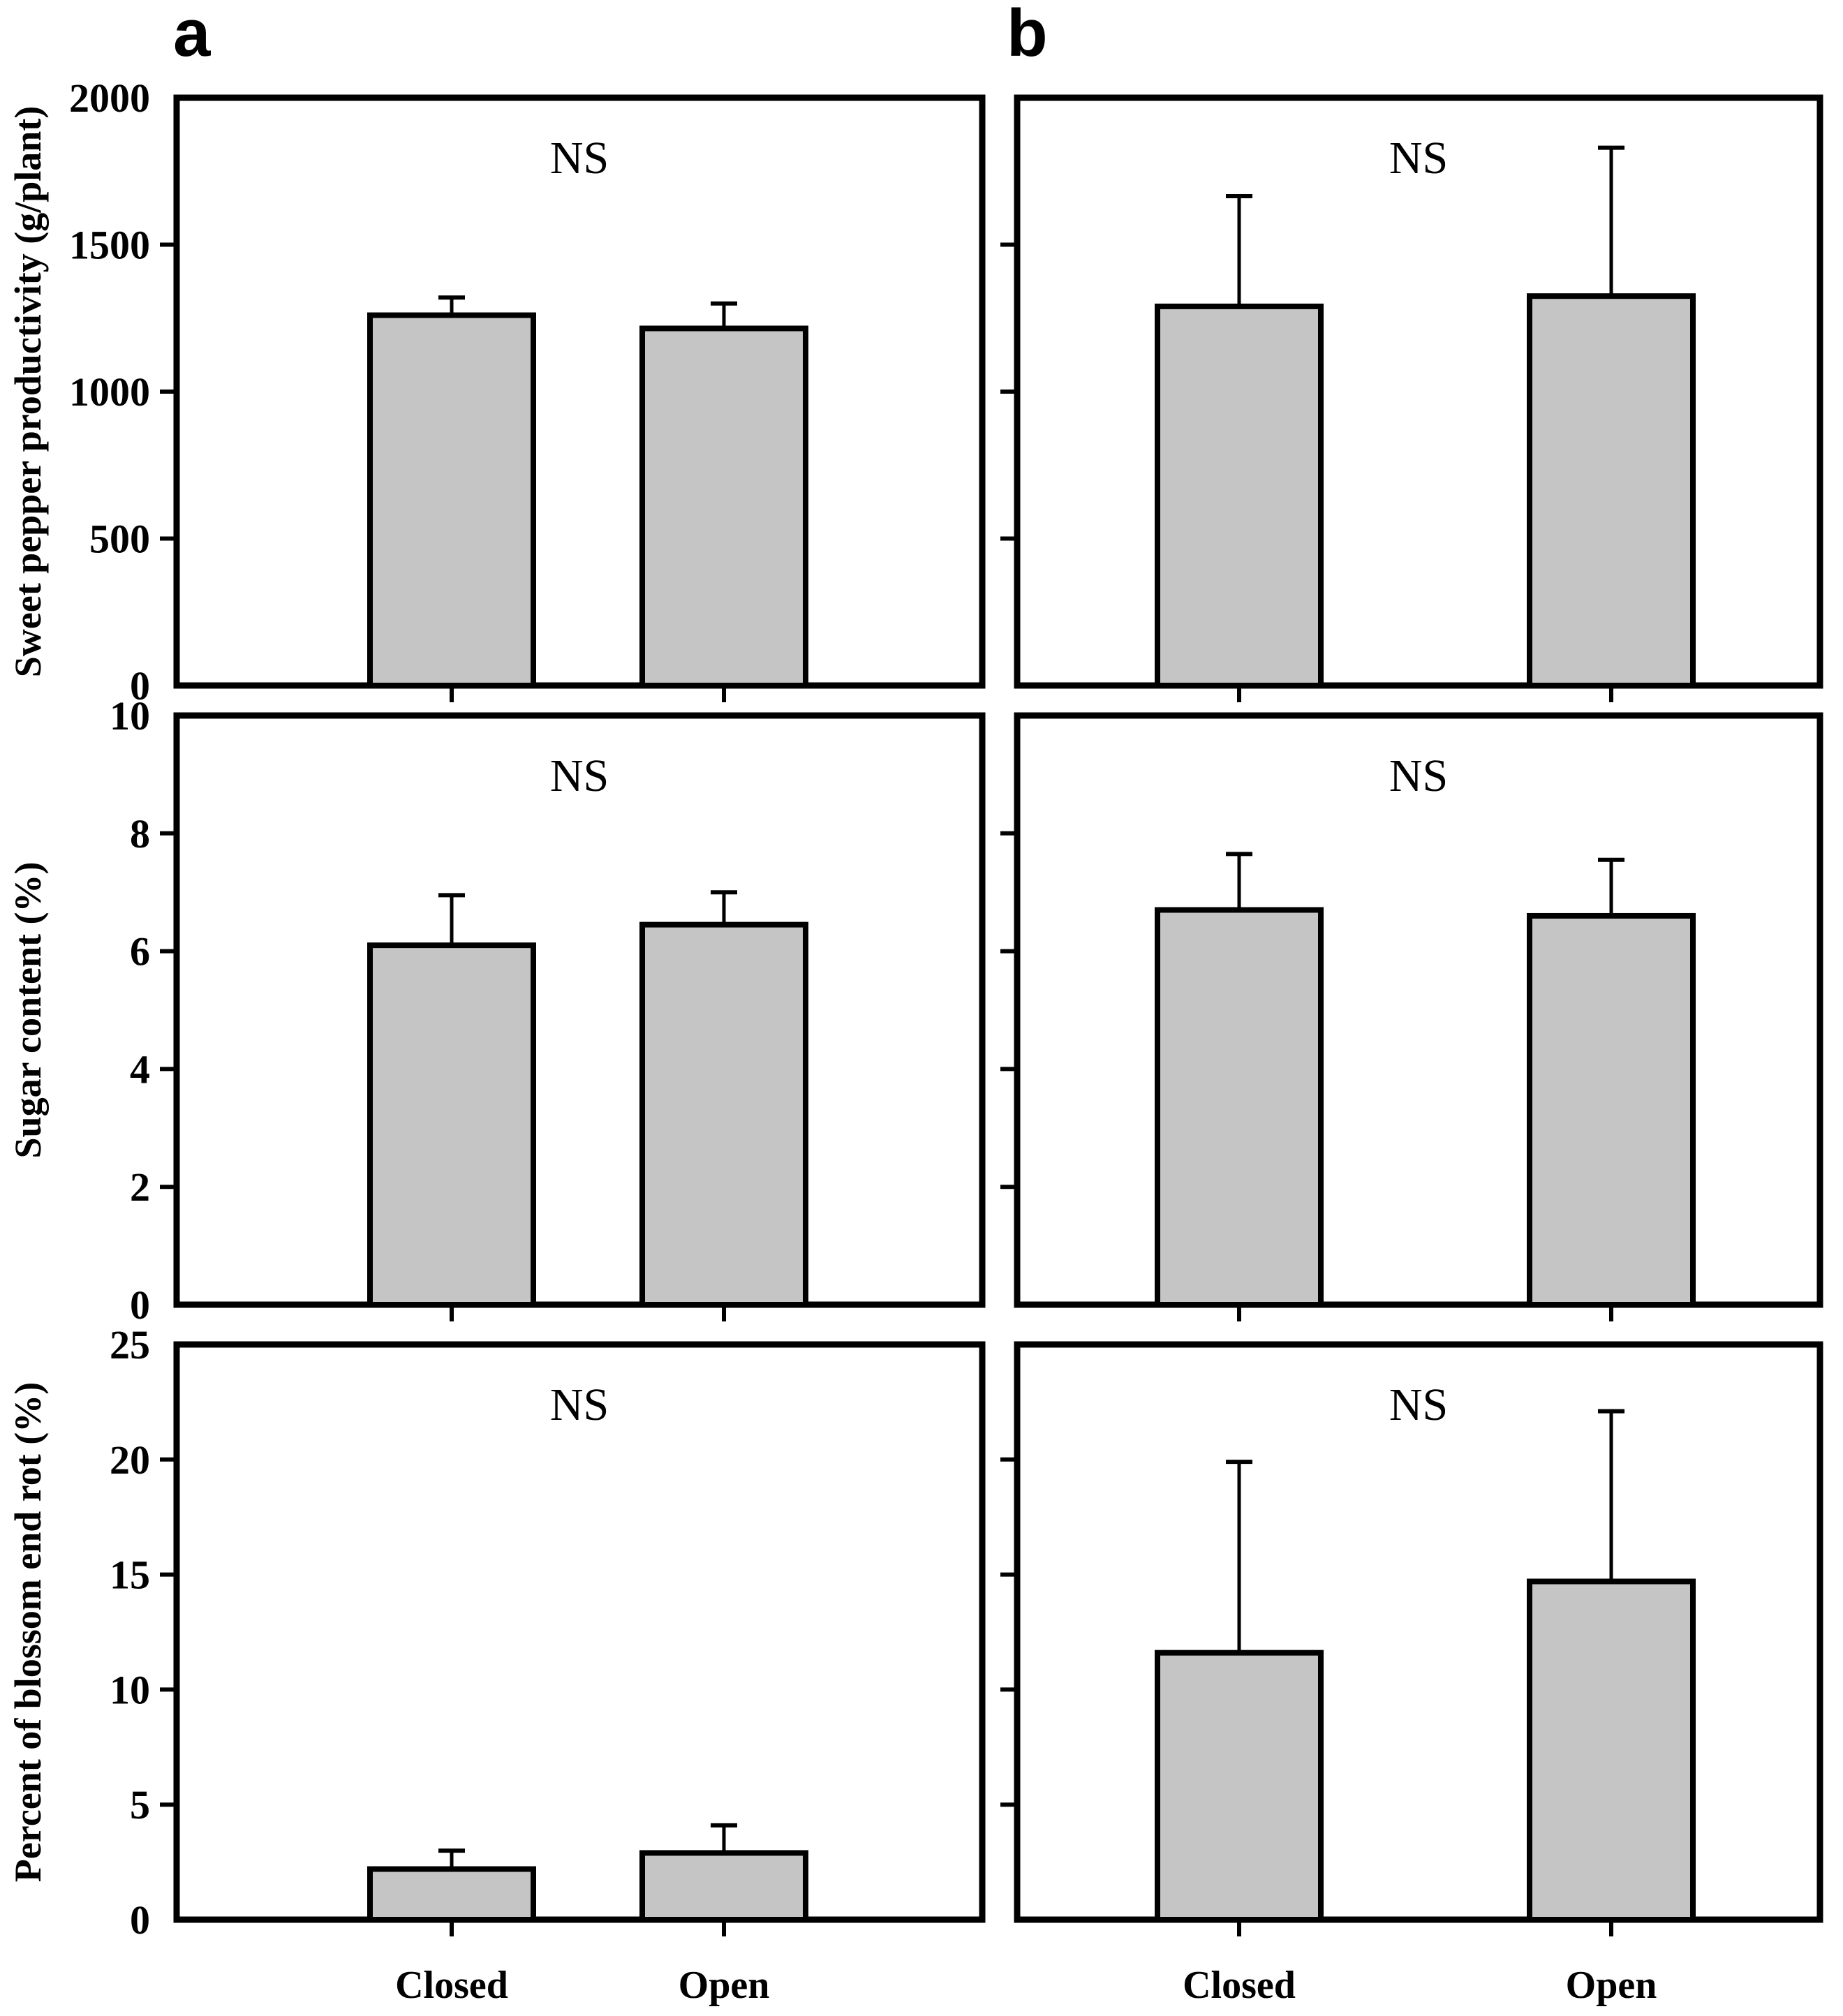 The width and height of the screenshot is (1843, 2016). What do you see at coordinates (119, 539) in the screenshot?
I see `y-tick-label: 500` at bounding box center [119, 539].